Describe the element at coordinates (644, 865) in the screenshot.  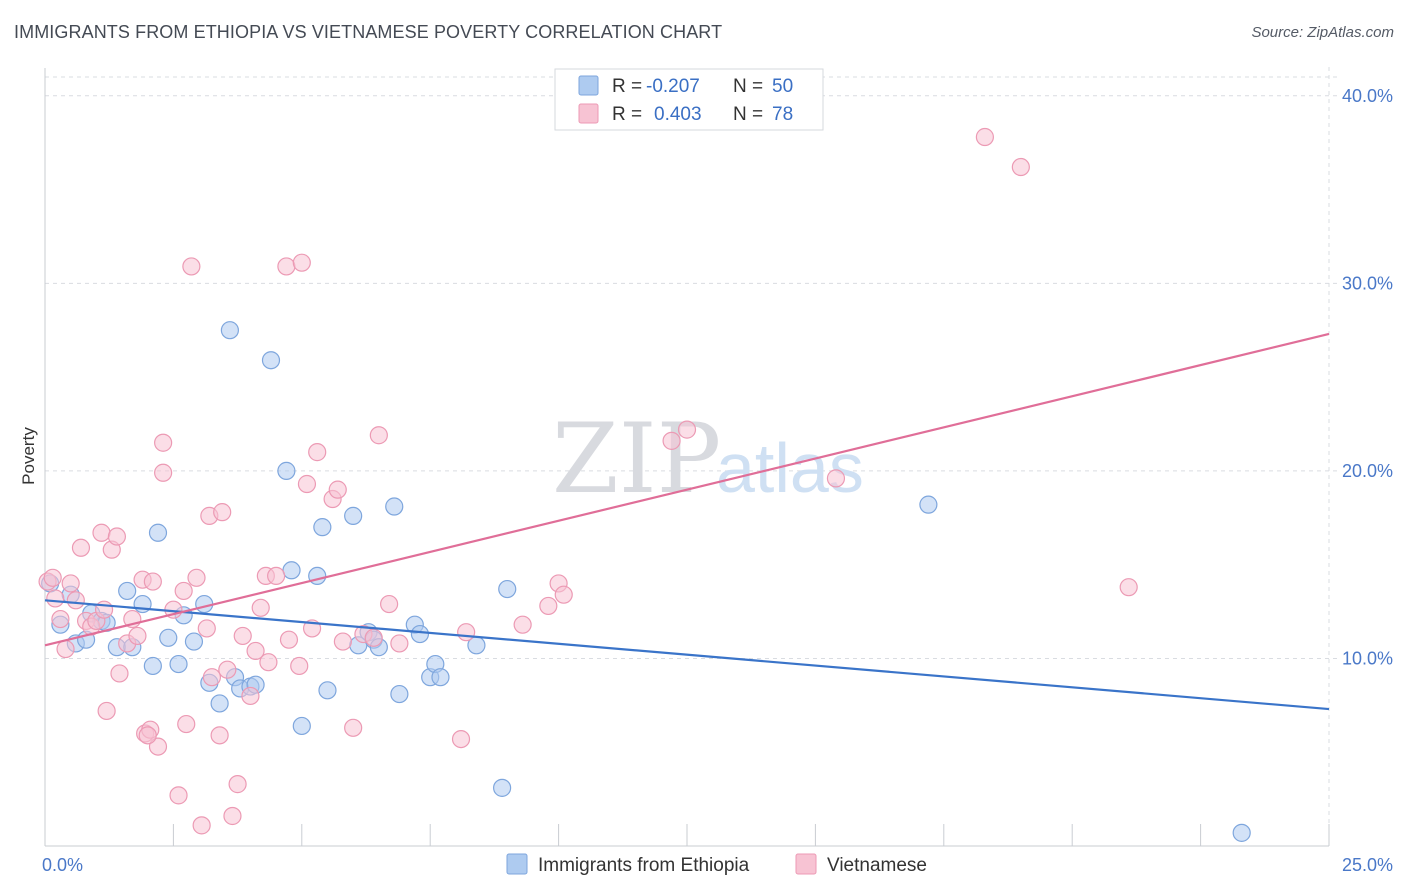
I see `bottom-legend-label-ethiopia: Immigrants from Ethiopia` at that location.